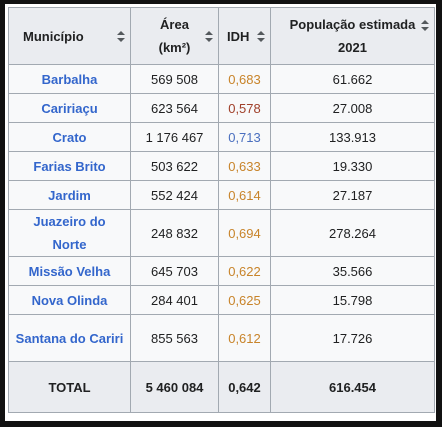 This screenshot has width=442, height=427. I want to click on table-row: Barbalha 569 508 0,683 61.662, so click(221, 79).